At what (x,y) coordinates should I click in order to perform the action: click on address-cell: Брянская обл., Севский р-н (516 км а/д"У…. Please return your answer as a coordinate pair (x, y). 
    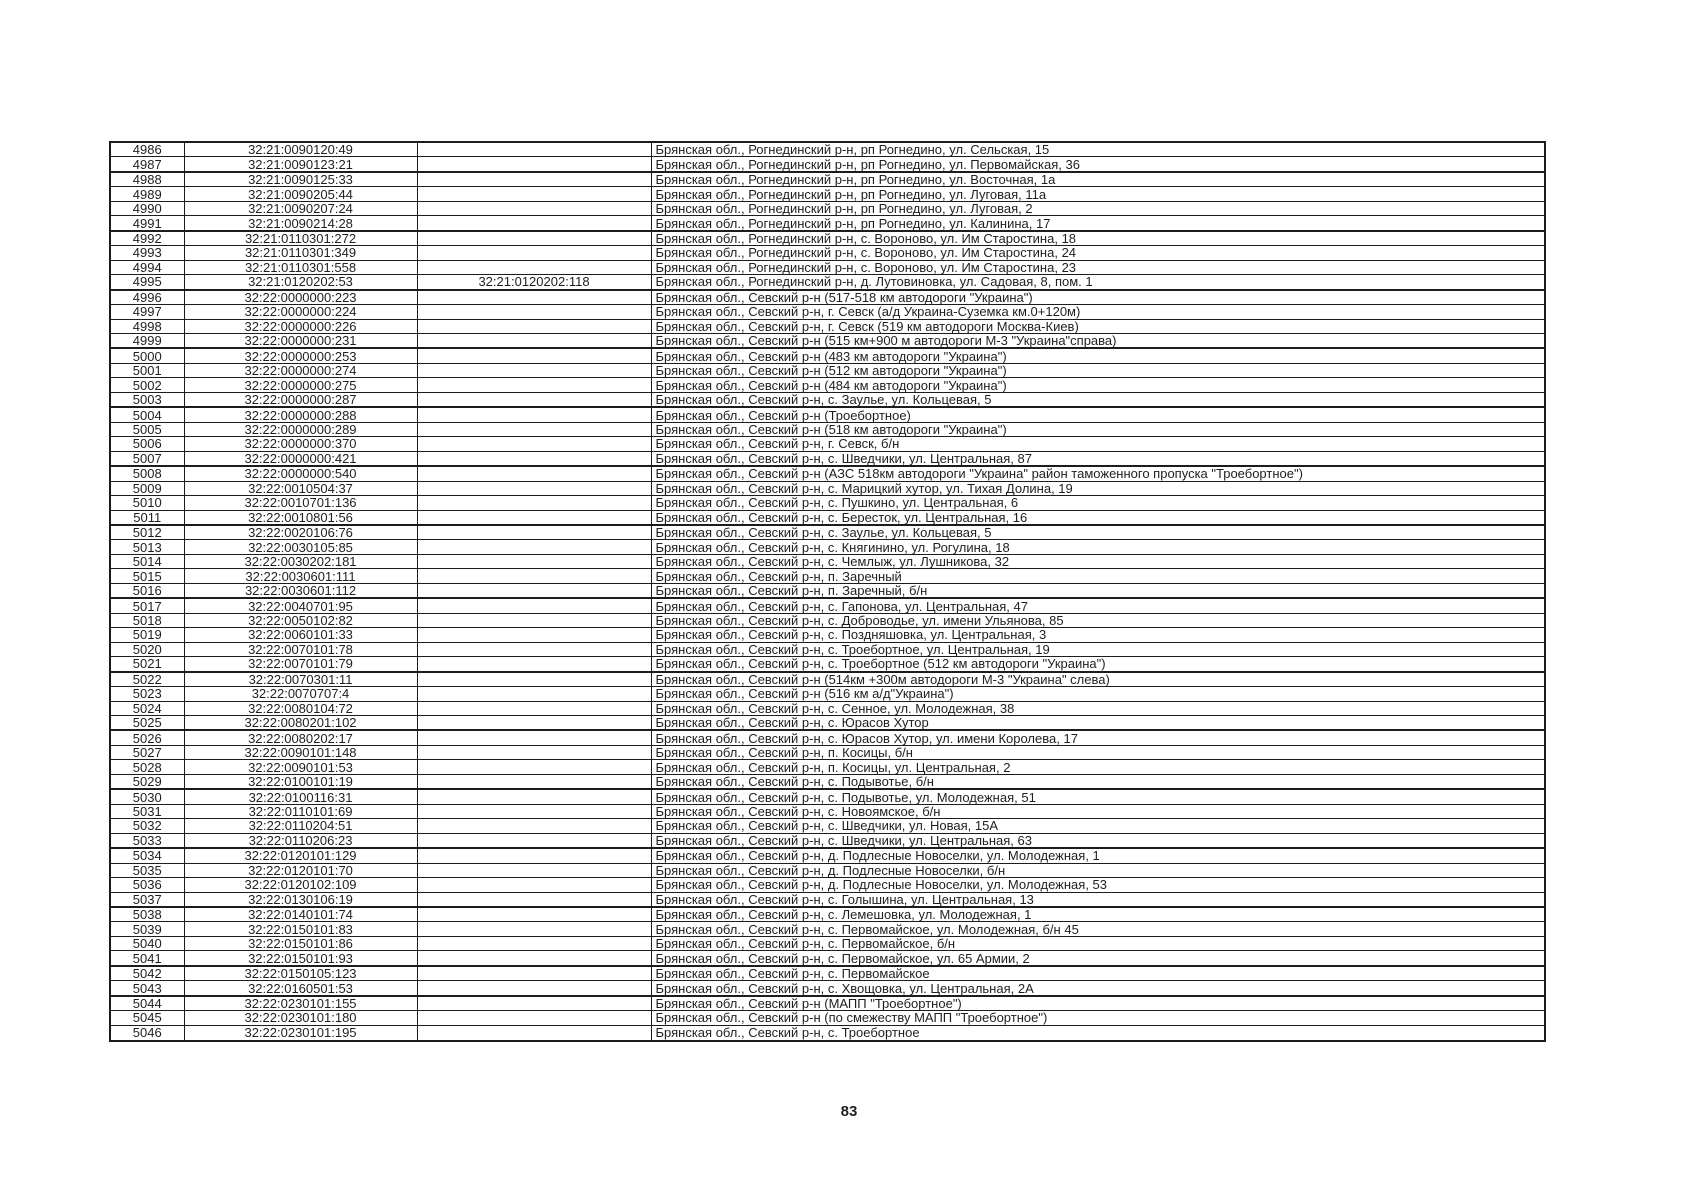
    Looking at the image, I should click on (1098, 694).